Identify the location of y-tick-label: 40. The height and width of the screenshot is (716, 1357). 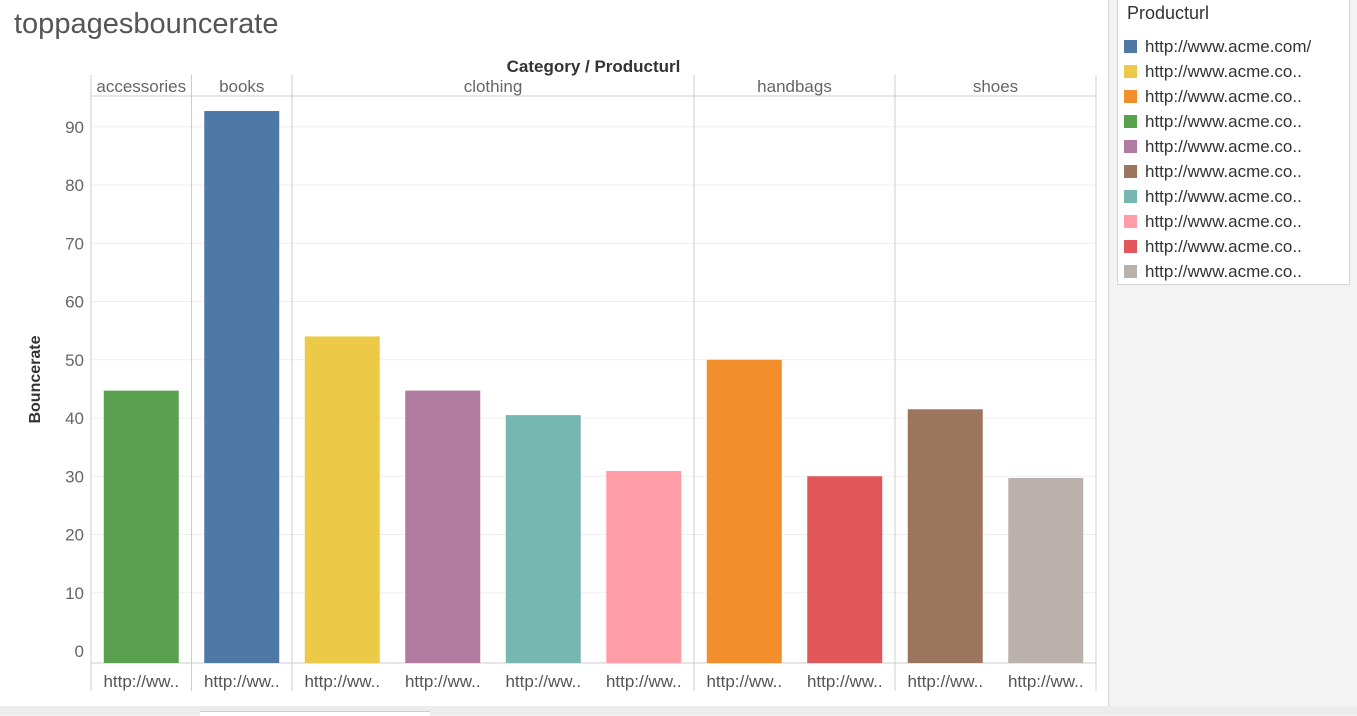
(74, 418).